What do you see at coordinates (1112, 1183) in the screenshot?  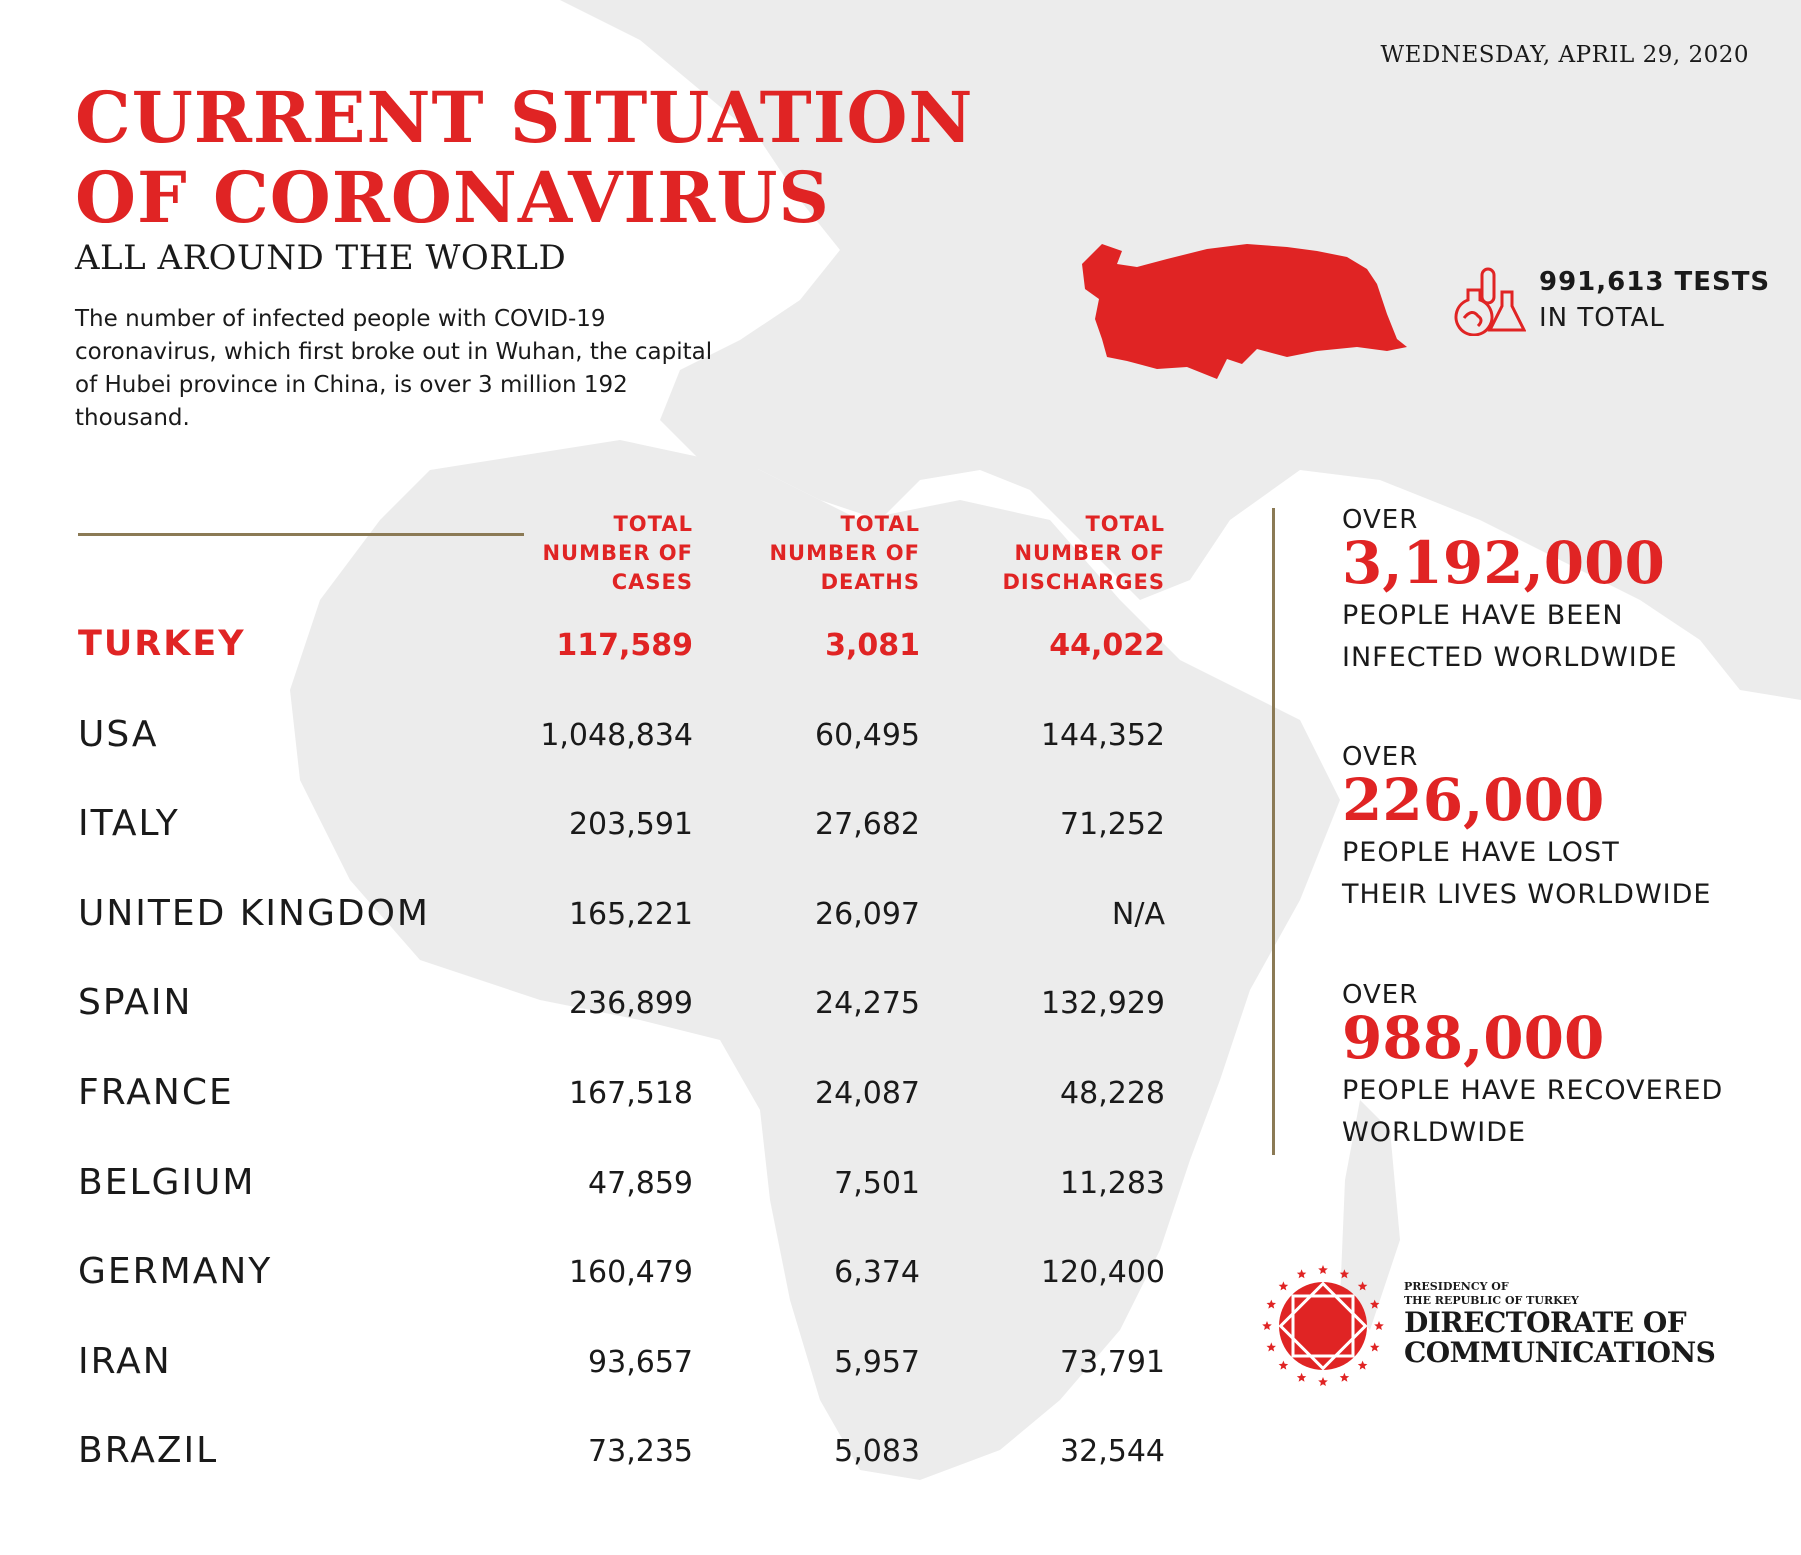 I see `discharges-value: 11,283` at bounding box center [1112, 1183].